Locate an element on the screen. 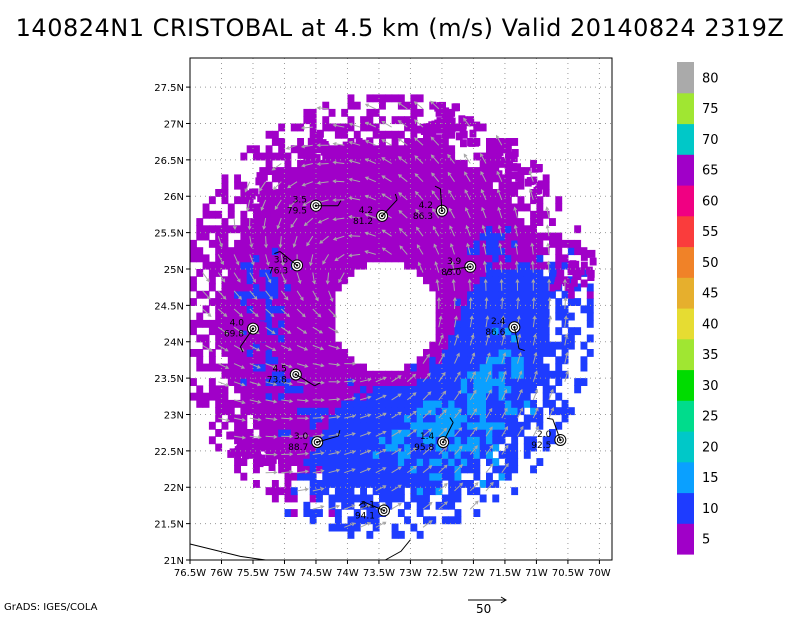  dropsonde-label-top: 2.0 is located at coordinates (544, 435).